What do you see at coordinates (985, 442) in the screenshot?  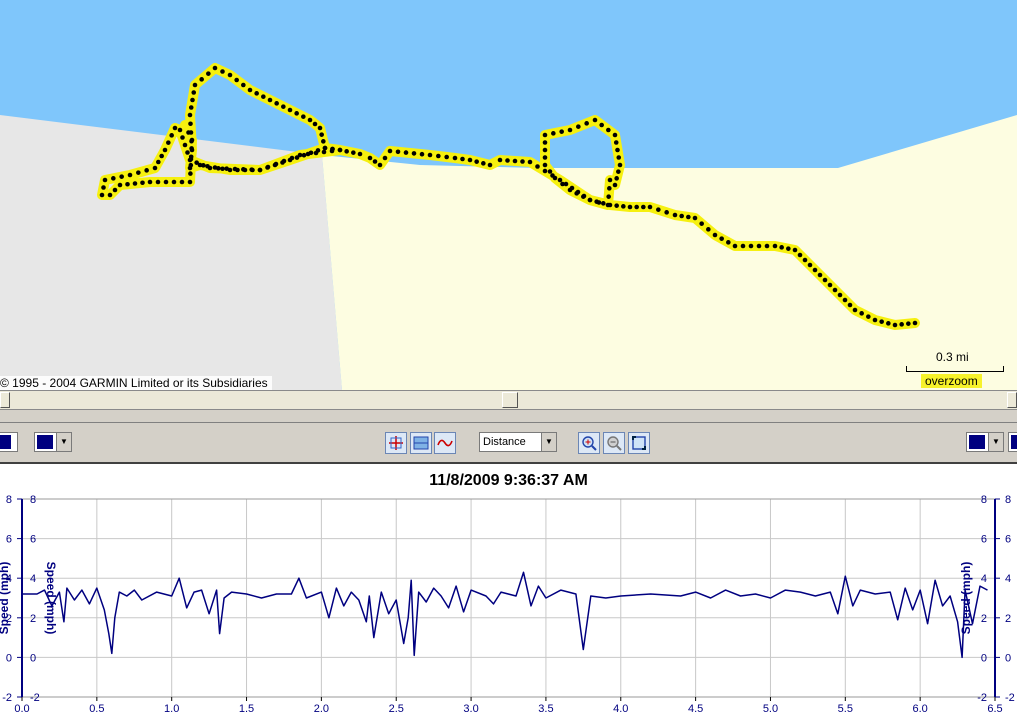 I see `series-color-combo-right: ▼` at bounding box center [985, 442].